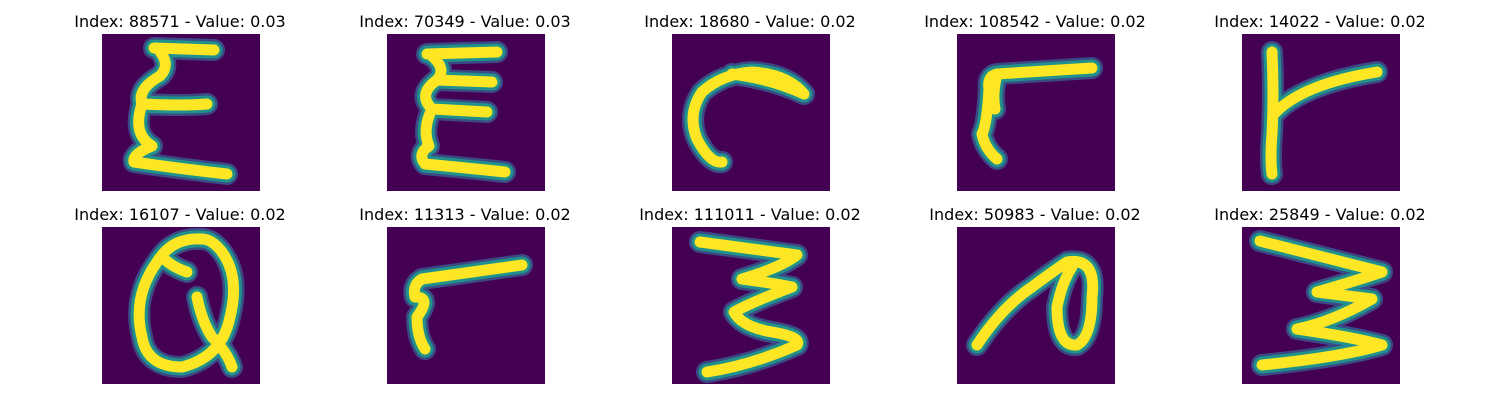 The image size is (1500, 400). I want to click on image-panel-5: Index: 14022 - Value: 0.02, so click(1320, 102).